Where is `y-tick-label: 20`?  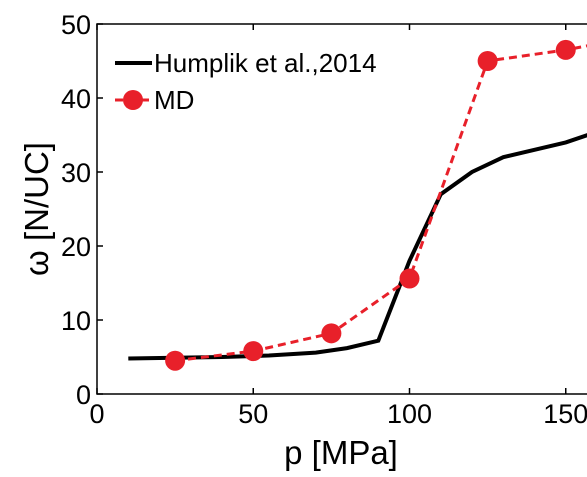 y-tick-label: 20 is located at coordinates (76, 247).